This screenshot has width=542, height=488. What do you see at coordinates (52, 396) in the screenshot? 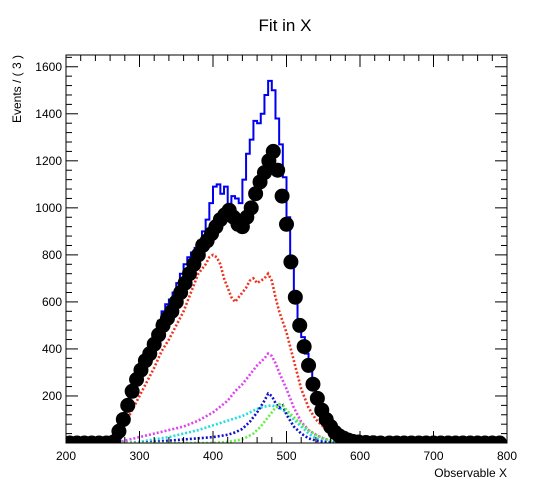
I see `y-tick-label: 200` at bounding box center [52, 396].